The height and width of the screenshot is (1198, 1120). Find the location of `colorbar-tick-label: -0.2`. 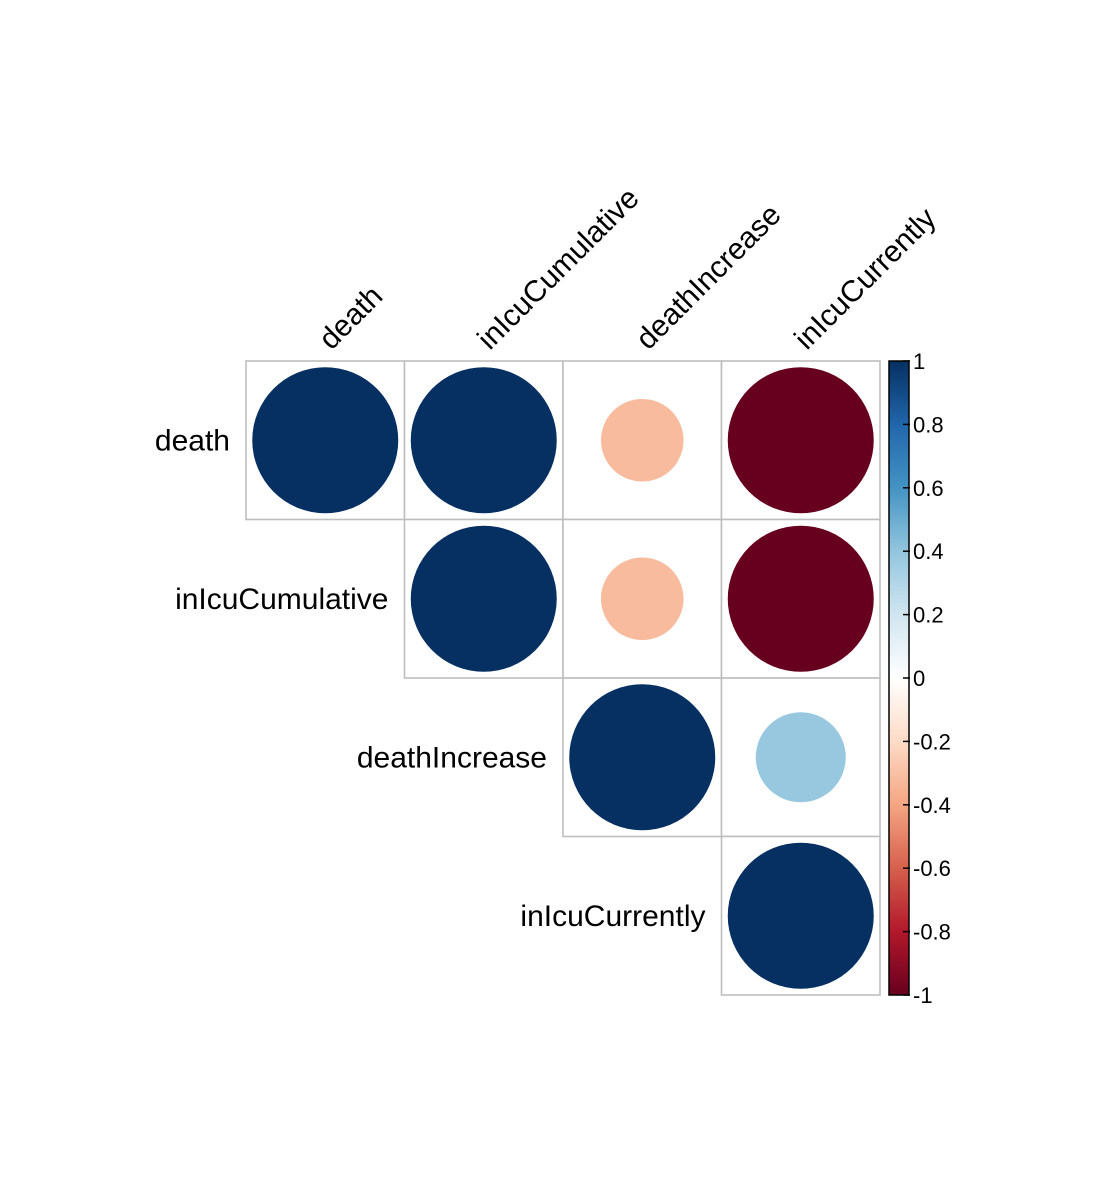

colorbar-tick-label: -0.2 is located at coordinates (932, 741).